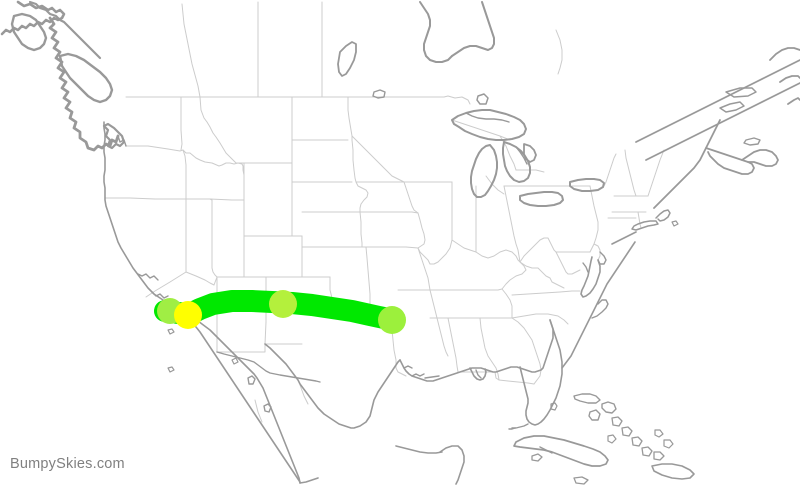  What do you see at coordinates (67, 464) in the screenshot?
I see `watermark-bumpyskies: BumpySkies.com` at bounding box center [67, 464].